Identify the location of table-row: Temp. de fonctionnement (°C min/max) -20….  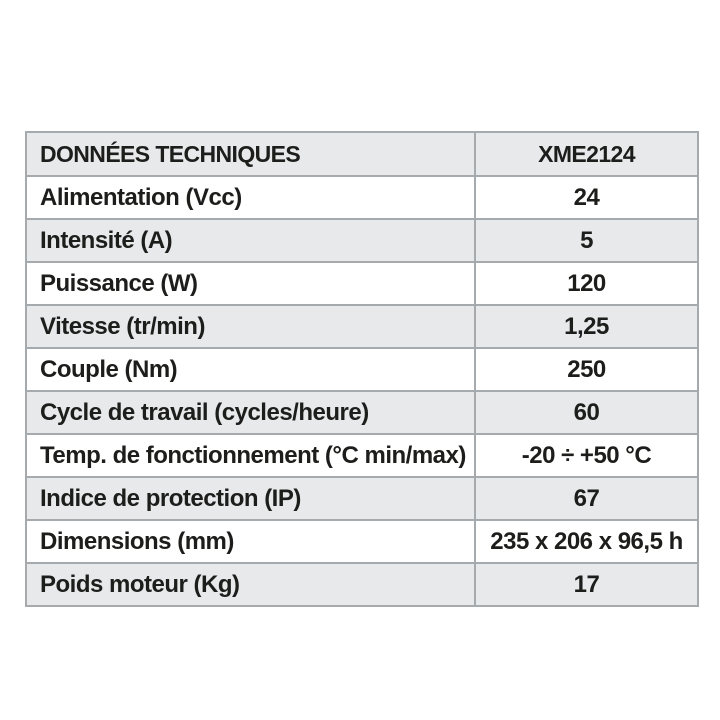
(362, 455).